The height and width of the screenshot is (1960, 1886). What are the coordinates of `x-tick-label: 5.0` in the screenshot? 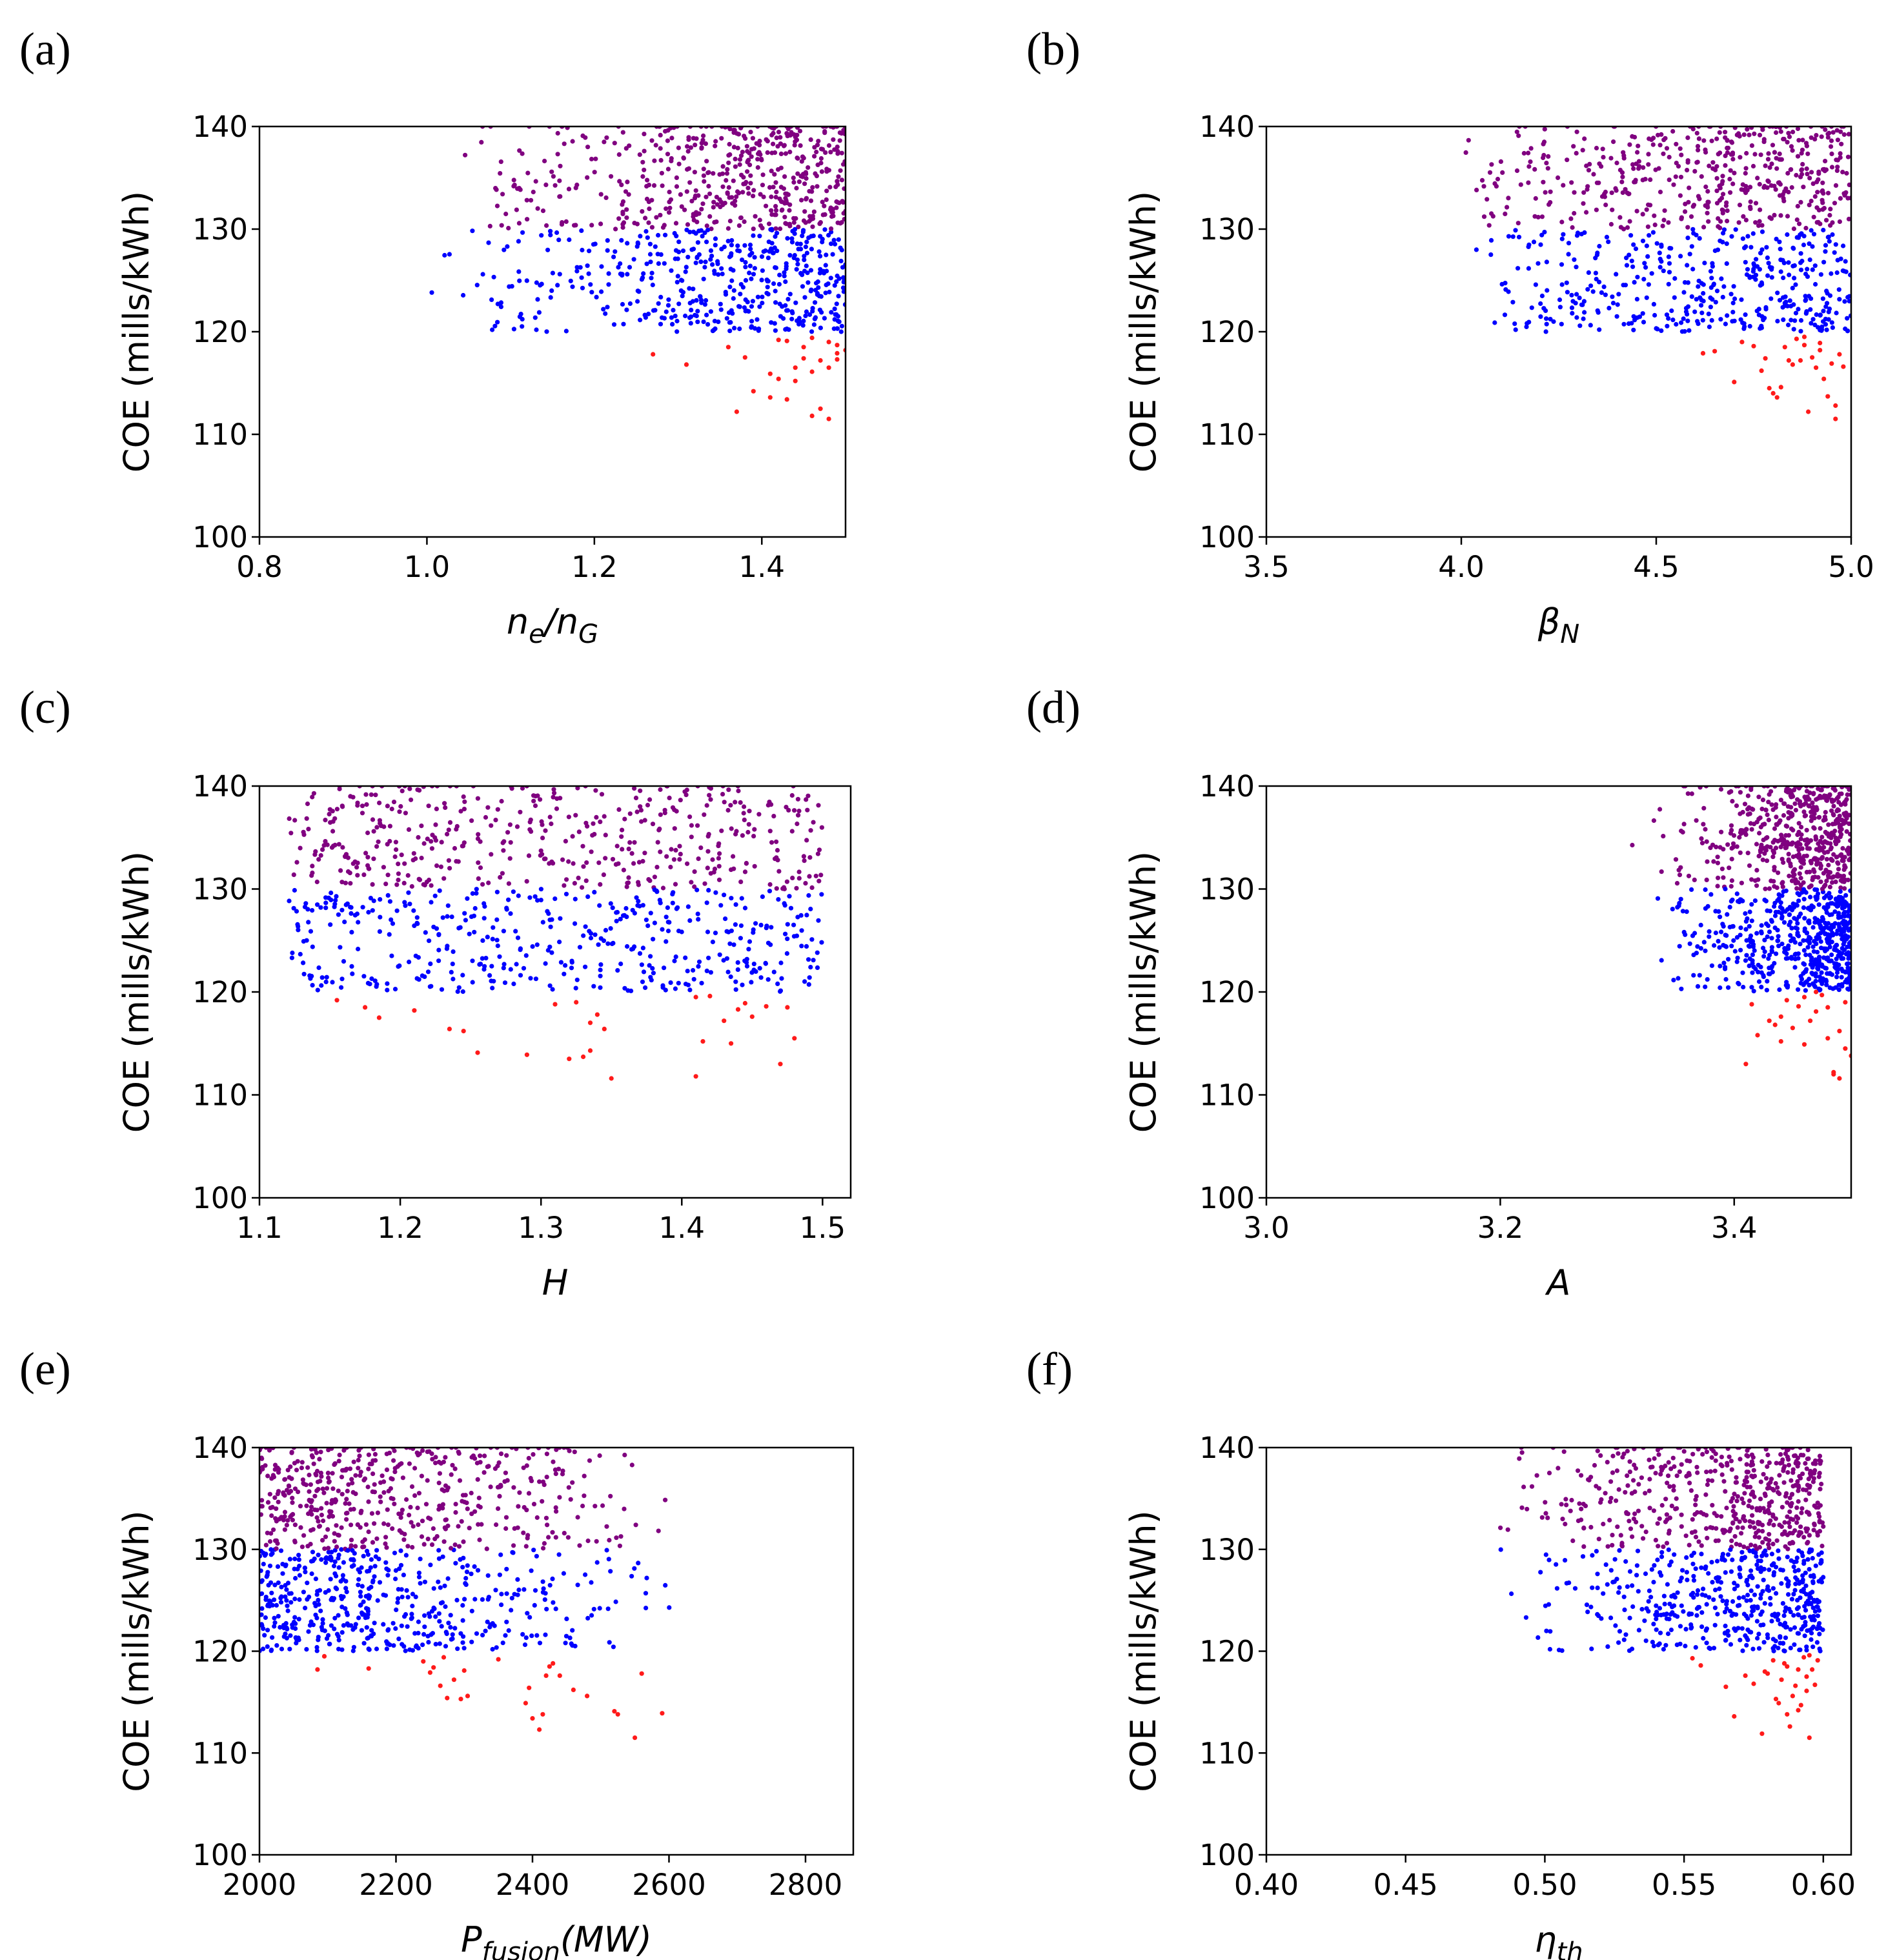 It's located at (1851, 567).